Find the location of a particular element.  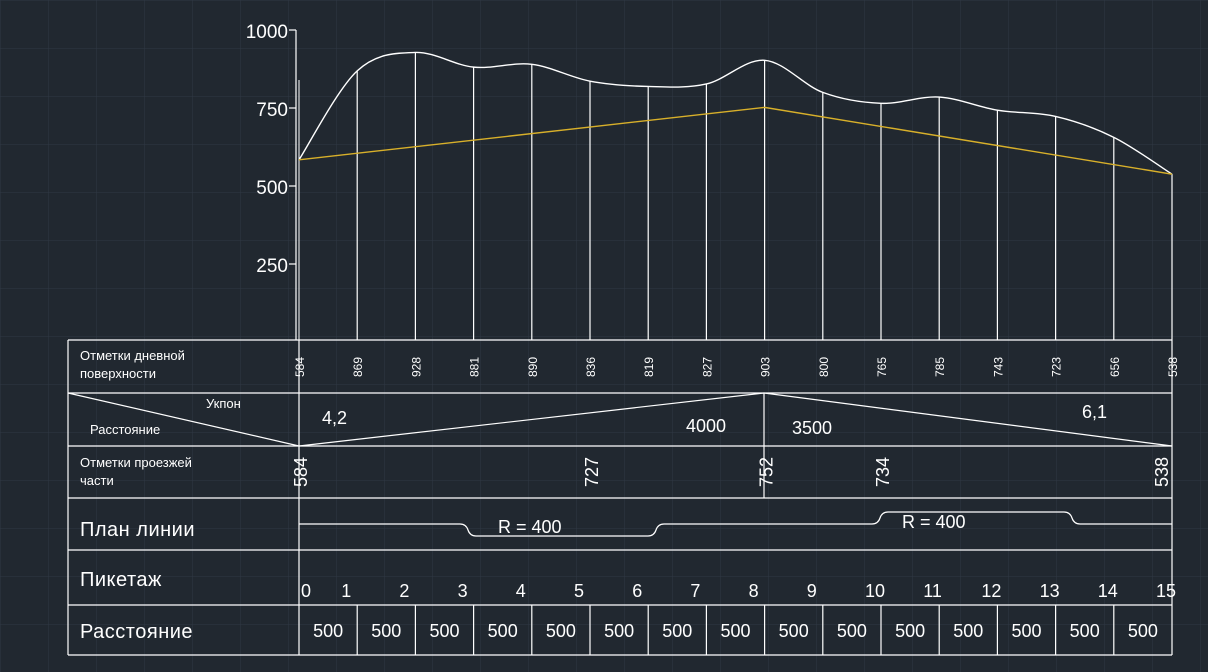

slope-up-diagonal is located at coordinates (531, 419).